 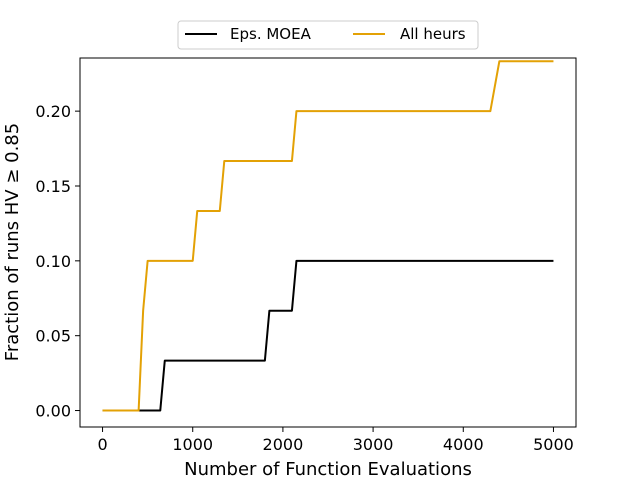 I want to click on y-tick-label: 0.00, so click(x=53, y=411).